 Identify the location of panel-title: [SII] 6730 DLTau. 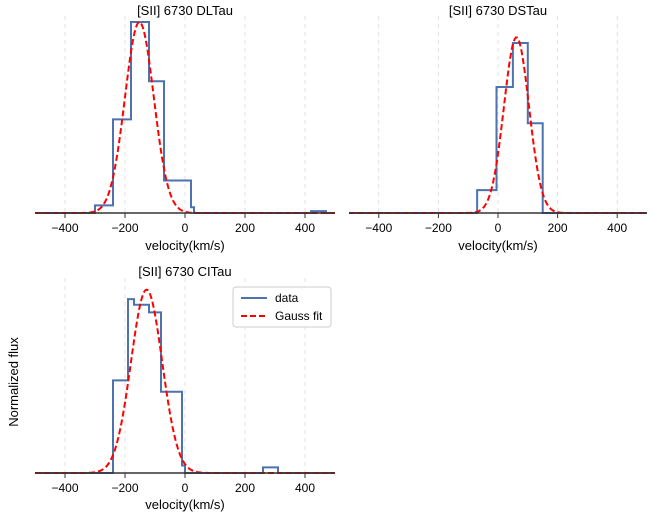
(185, 10).